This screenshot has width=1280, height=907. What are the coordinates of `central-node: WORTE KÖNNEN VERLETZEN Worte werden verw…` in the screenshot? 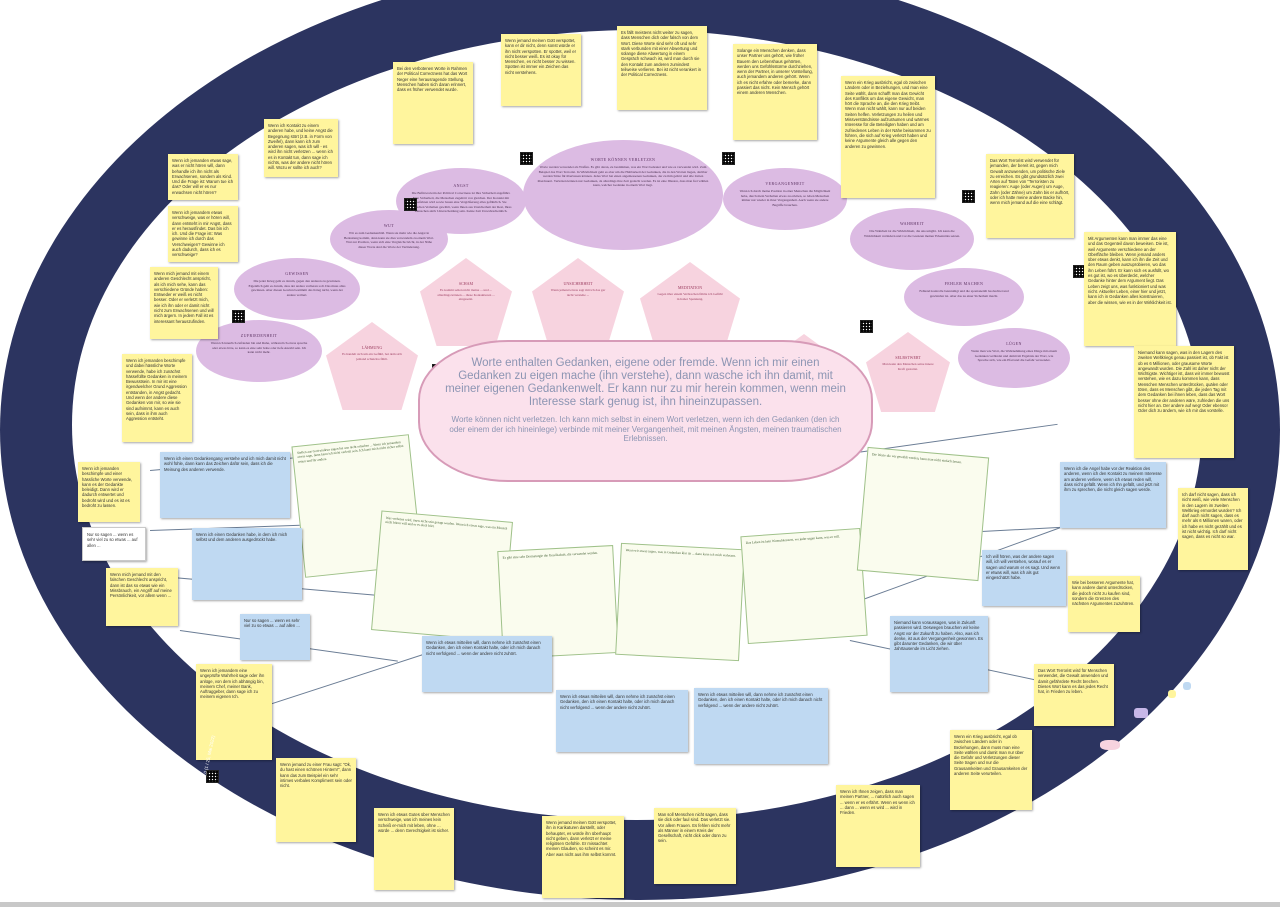 It's located at (623, 195).